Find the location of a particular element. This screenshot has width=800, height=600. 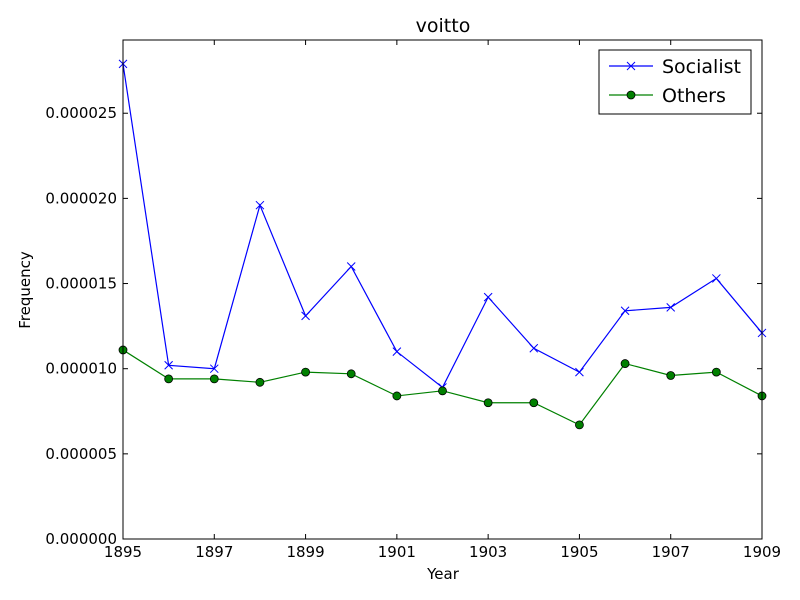

legend-box is located at coordinates (675, 82).